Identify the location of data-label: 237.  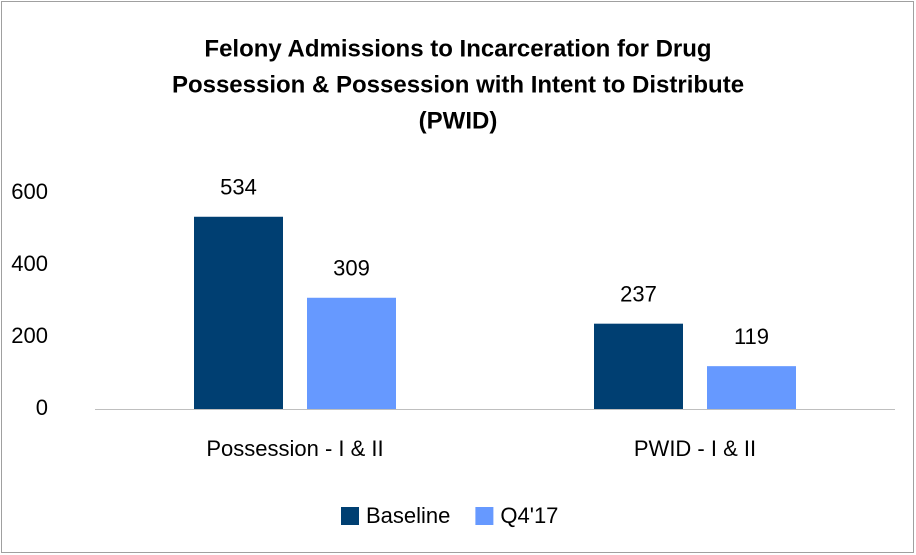
(638, 293).